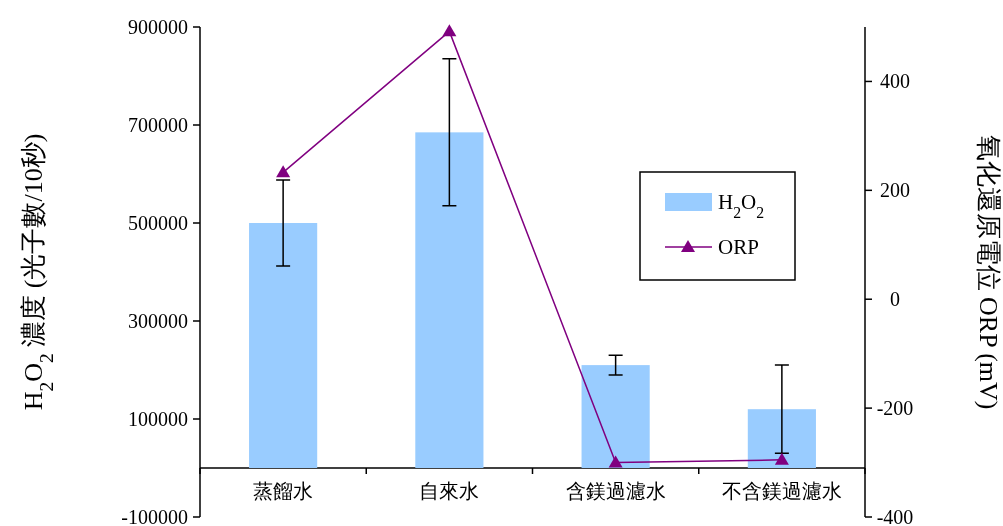 This screenshot has height=526, width=1003. I want to click on y-tick-label: 900000, so click(158, 27).